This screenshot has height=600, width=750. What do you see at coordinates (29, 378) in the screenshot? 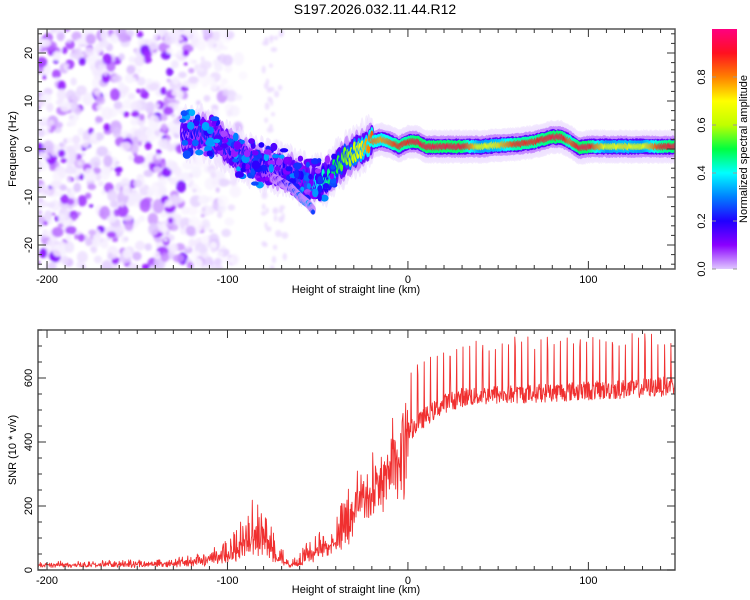
I see `snr-y-tick-label: 600` at bounding box center [29, 378].